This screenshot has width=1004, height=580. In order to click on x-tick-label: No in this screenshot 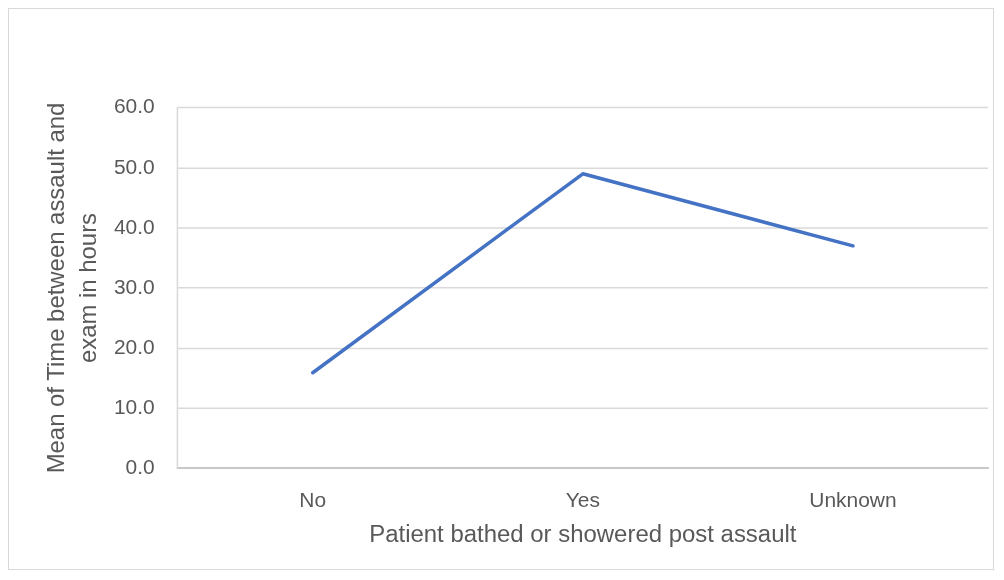, I will do `click(313, 499)`.